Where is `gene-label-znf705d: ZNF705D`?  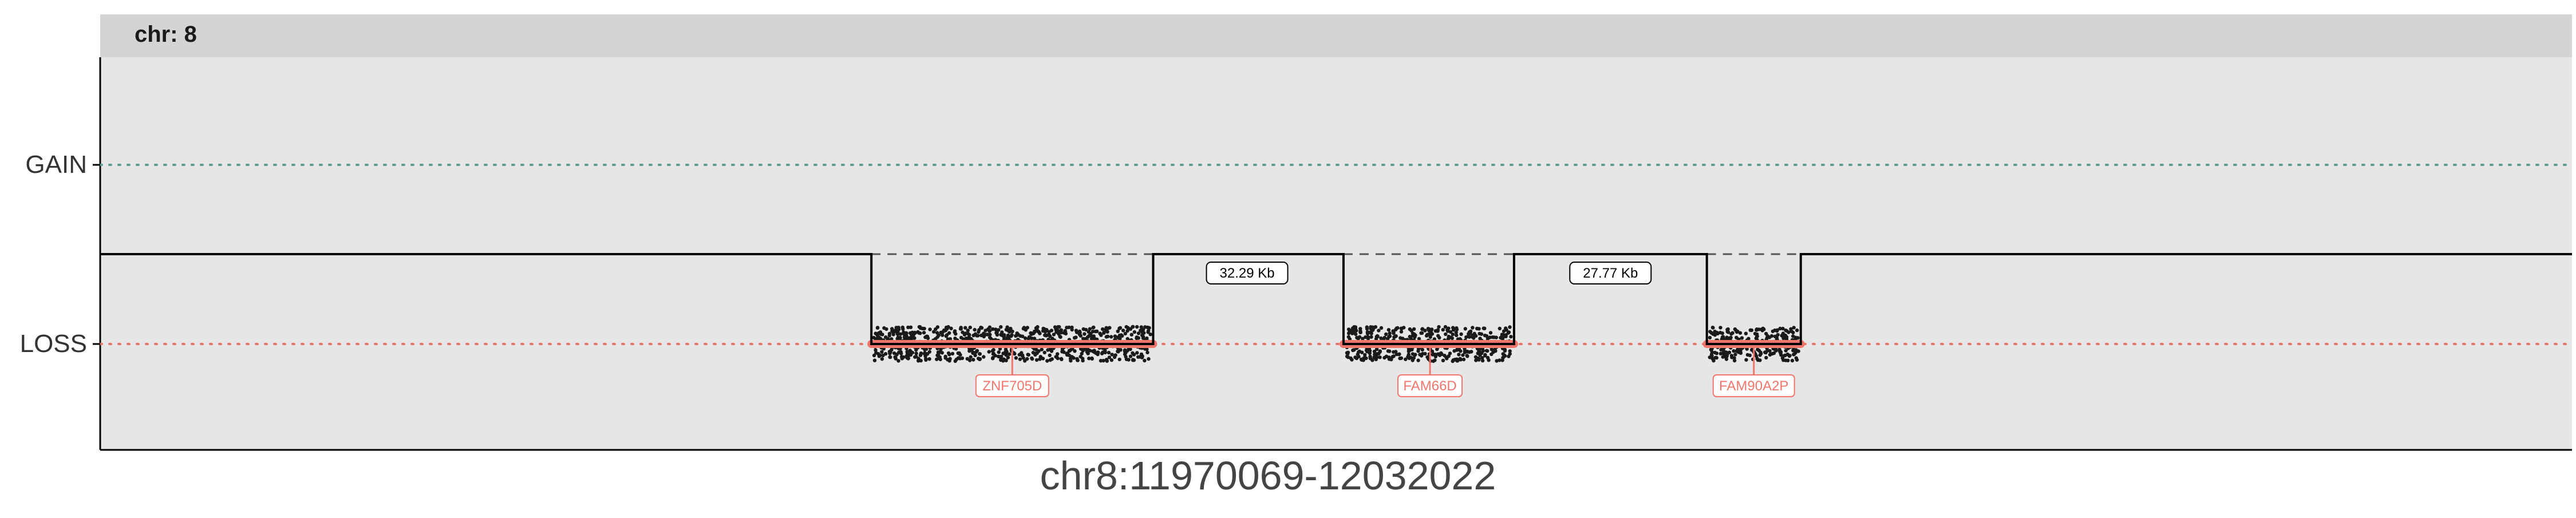 gene-label-znf705d: ZNF705D is located at coordinates (1012, 386).